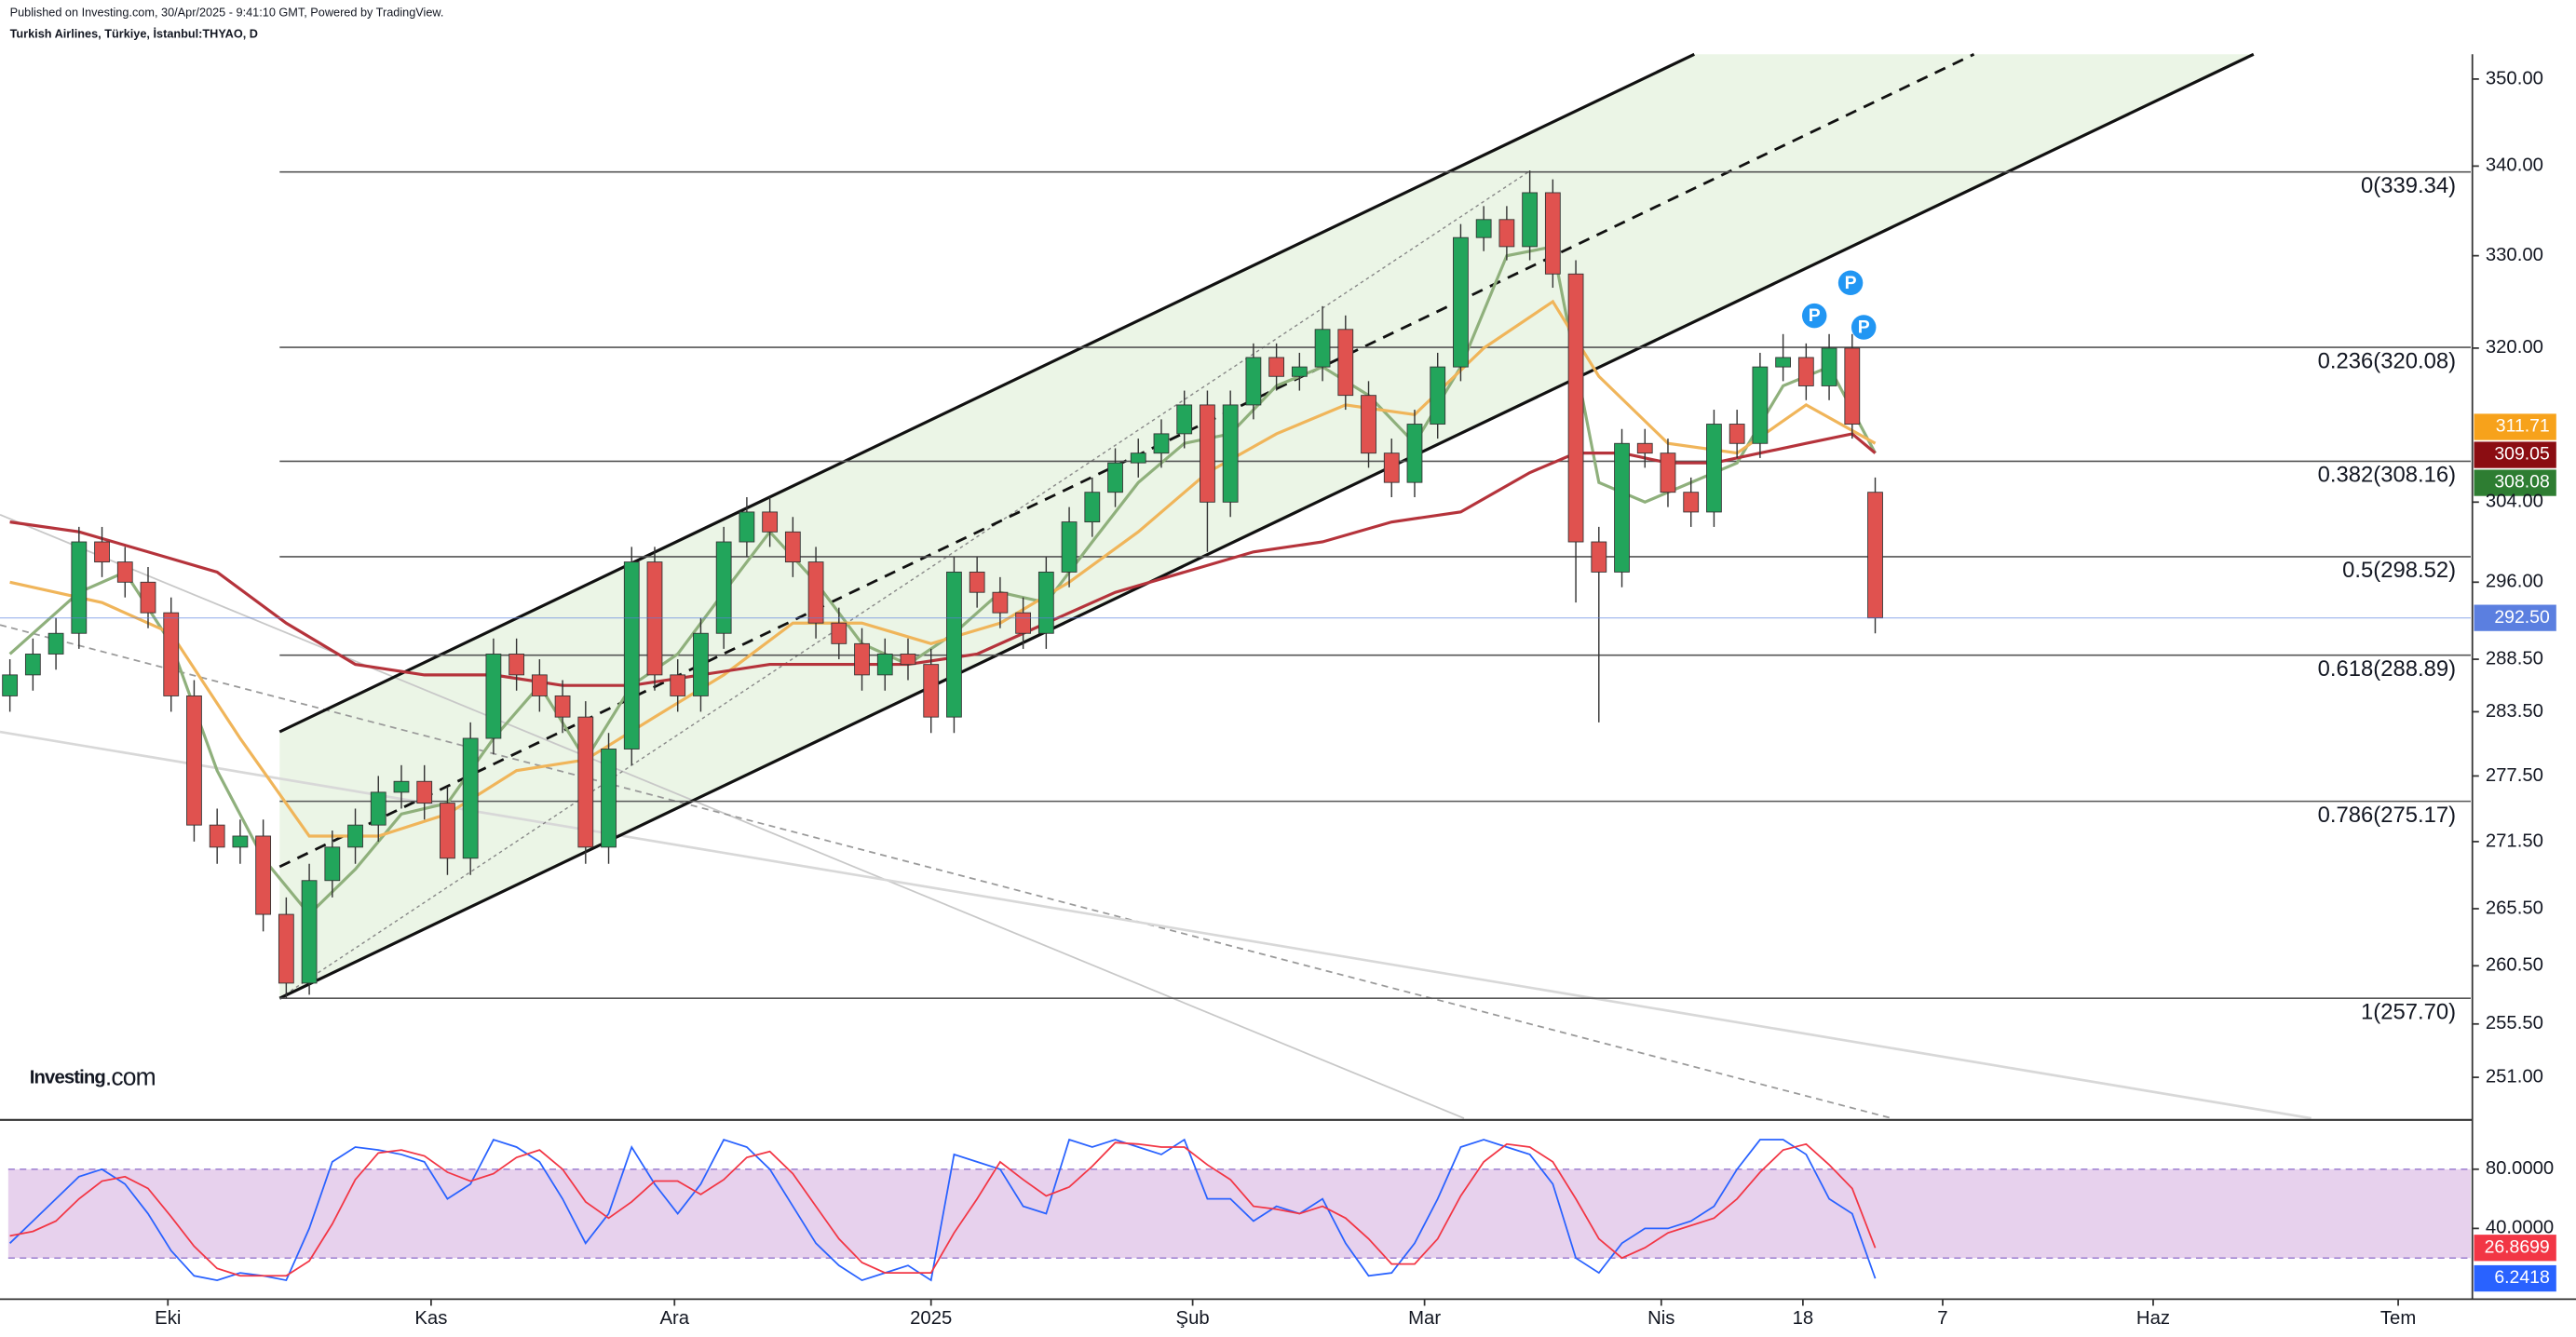 The height and width of the screenshot is (1337, 2576). Describe the element at coordinates (130, 1077) in the screenshot. I see `logo-suffix: .com` at that location.